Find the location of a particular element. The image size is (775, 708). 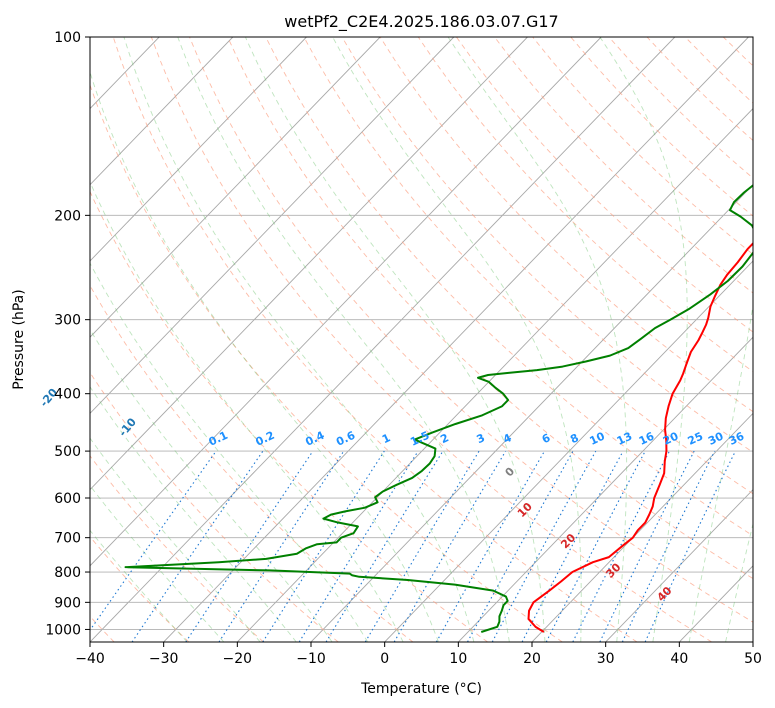

y-tick-label: 800 is located at coordinates (67, 573).